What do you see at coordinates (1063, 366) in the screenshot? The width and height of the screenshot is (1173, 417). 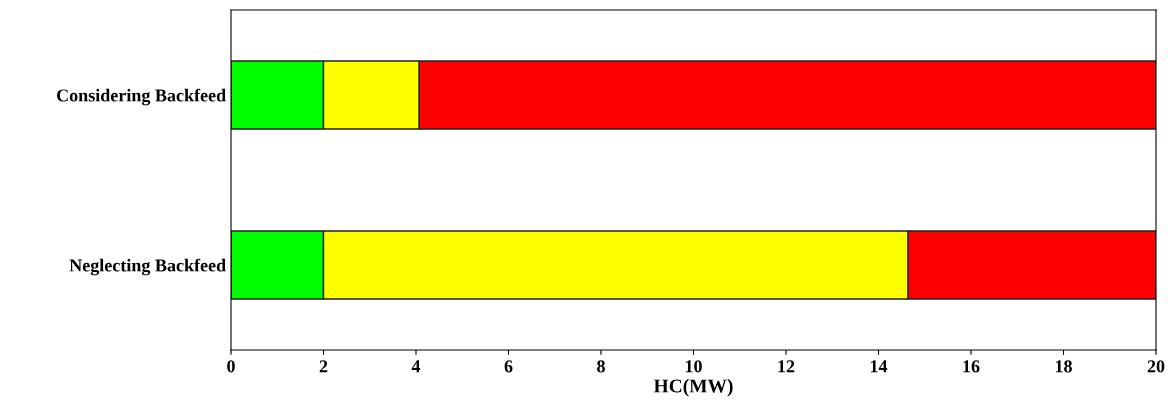 I see `x-tick-label: 18` at bounding box center [1063, 366].